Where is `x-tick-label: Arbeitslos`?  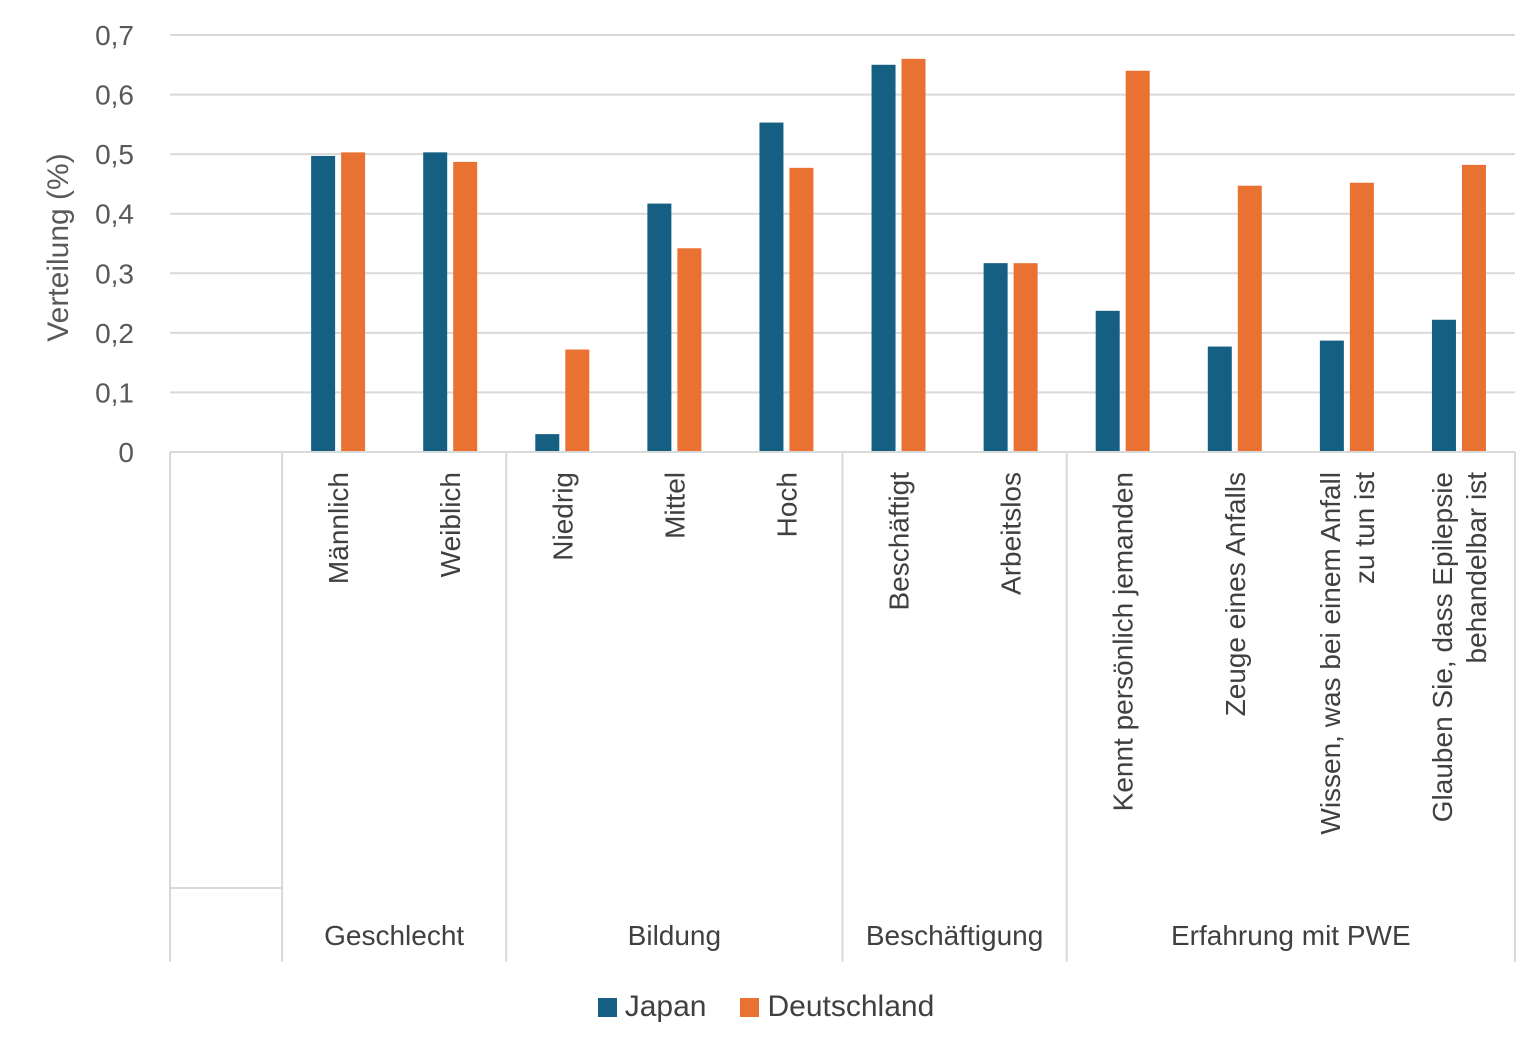 x-tick-label: Arbeitslos is located at coordinates (1011, 533).